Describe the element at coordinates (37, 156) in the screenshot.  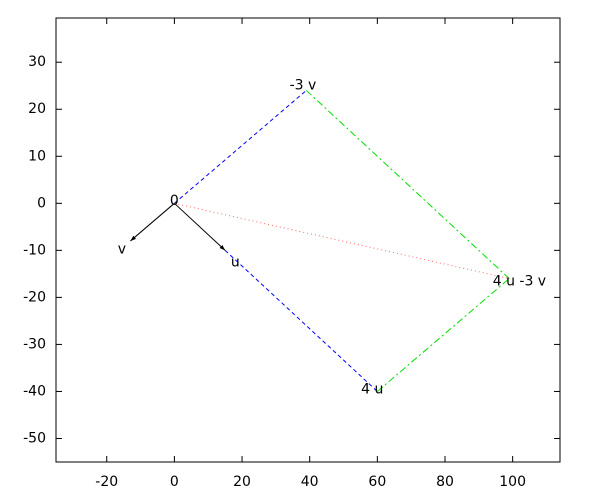
I see `y-tick-label: 10` at that location.